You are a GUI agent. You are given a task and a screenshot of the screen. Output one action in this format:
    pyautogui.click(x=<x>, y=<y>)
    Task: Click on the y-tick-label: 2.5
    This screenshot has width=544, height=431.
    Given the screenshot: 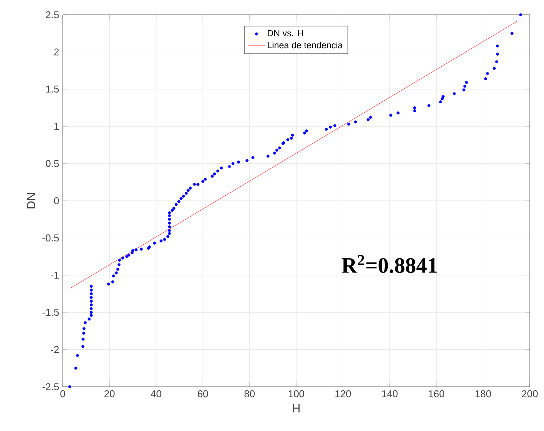 What is the action you would take?
    pyautogui.click(x=53, y=15)
    